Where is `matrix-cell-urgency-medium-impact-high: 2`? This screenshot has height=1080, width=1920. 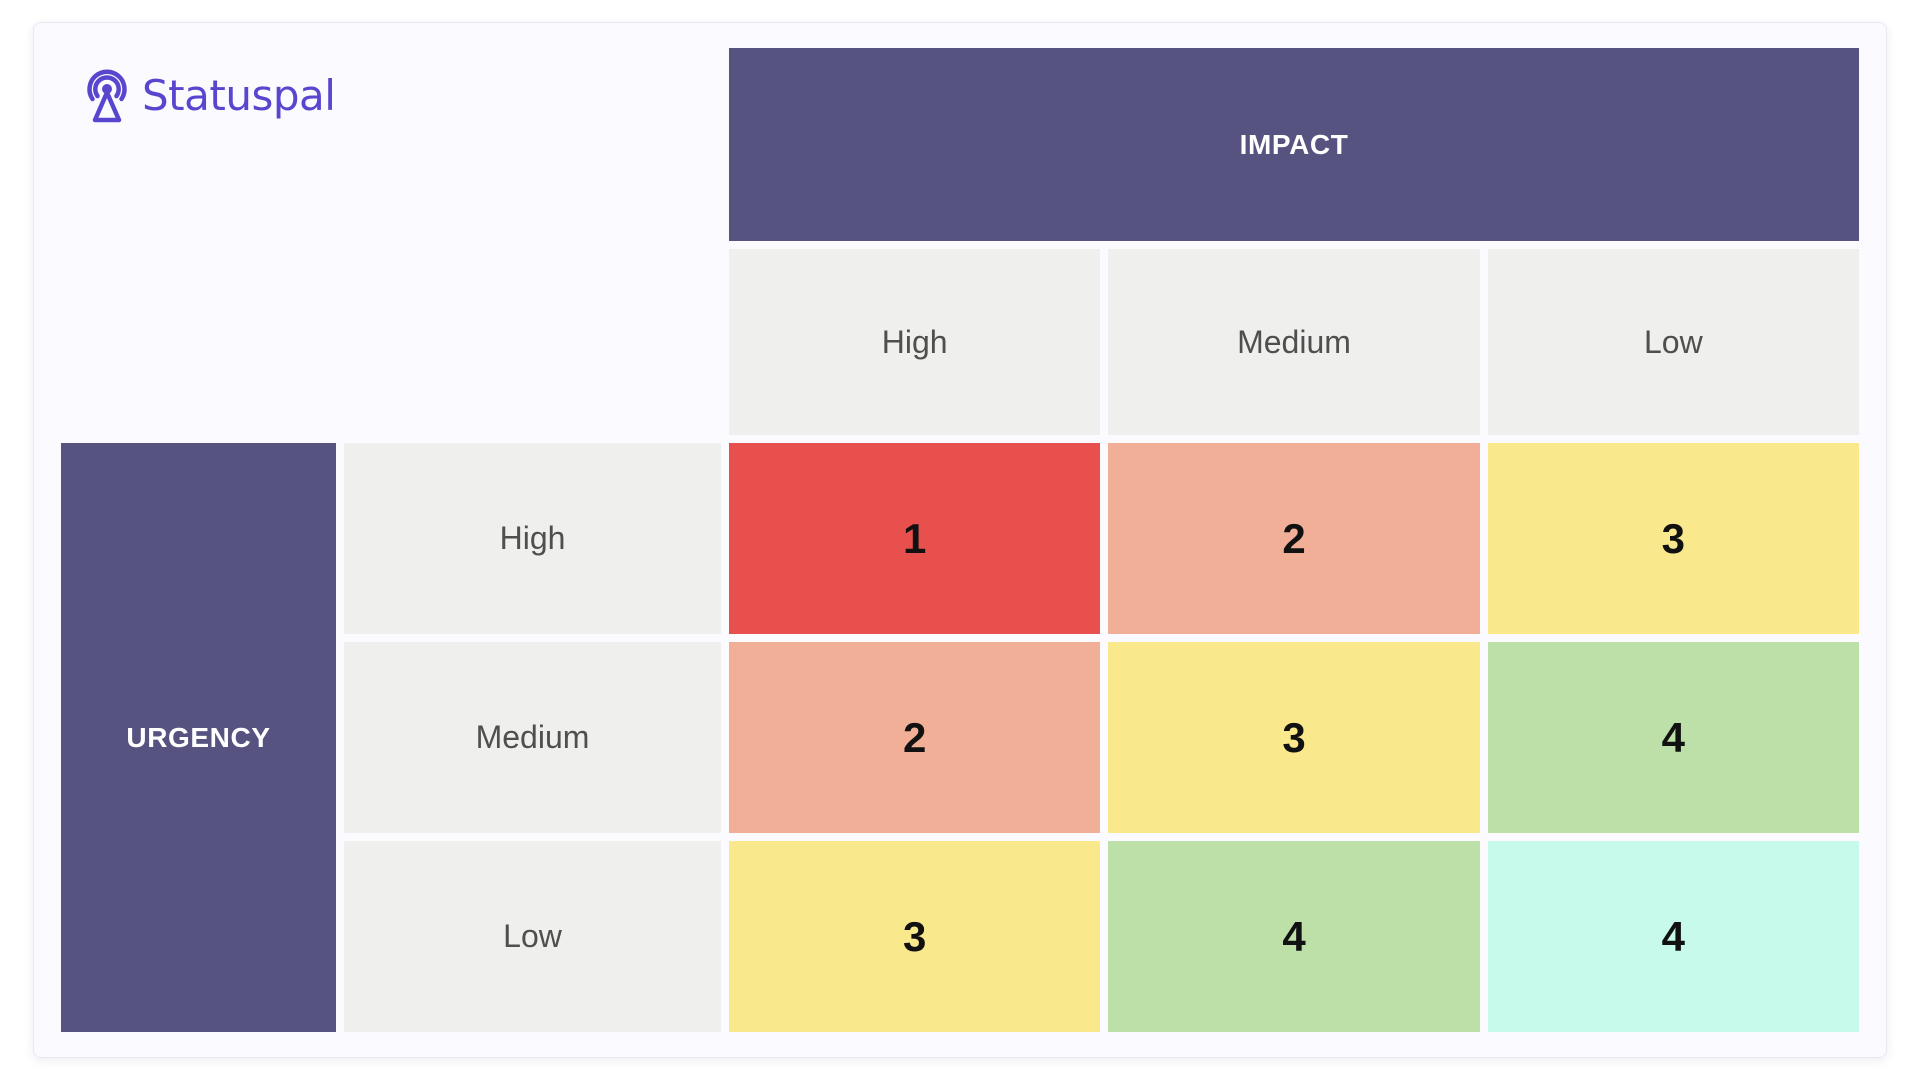
matrix-cell-urgency-medium-impact-high: 2 is located at coordinates (915, 737).